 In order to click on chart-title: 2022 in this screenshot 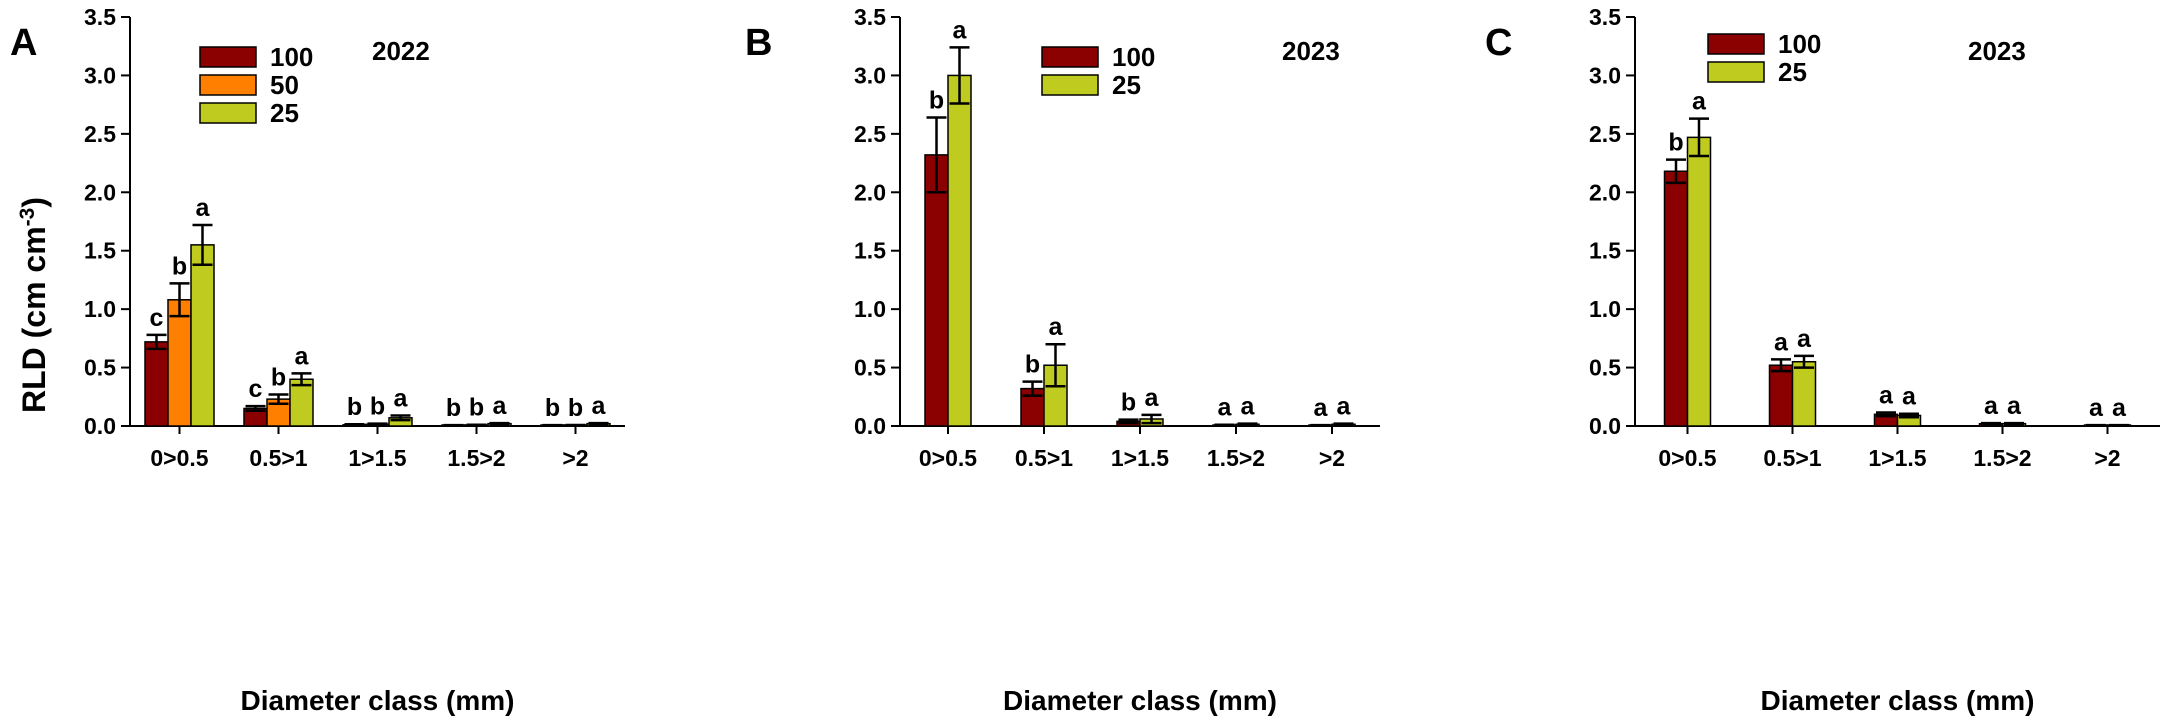, I will do `click(401, 51)`.